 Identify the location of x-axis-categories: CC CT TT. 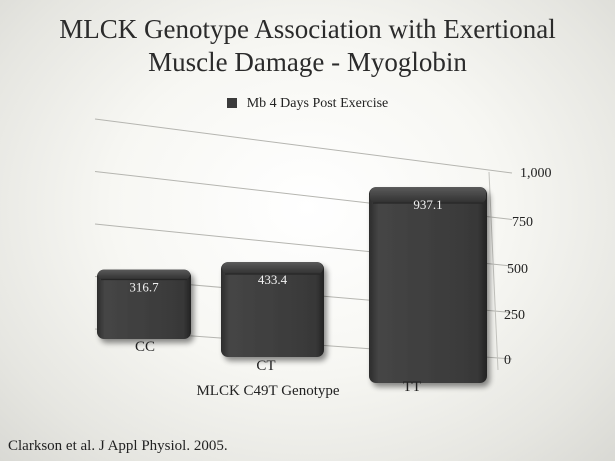
(278, 367).